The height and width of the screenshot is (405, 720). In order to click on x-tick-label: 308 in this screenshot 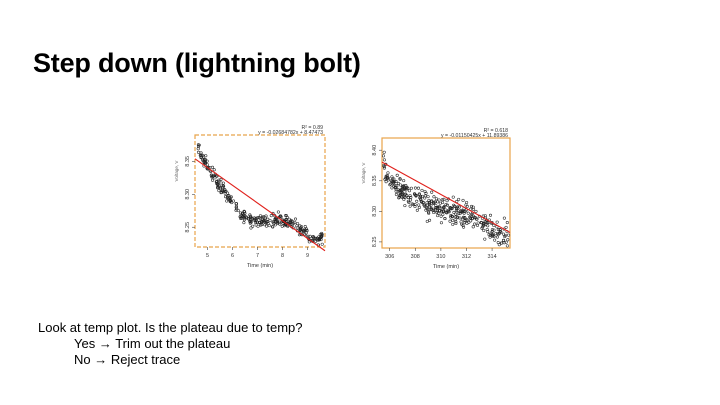, I will do `click(415, 257)`.